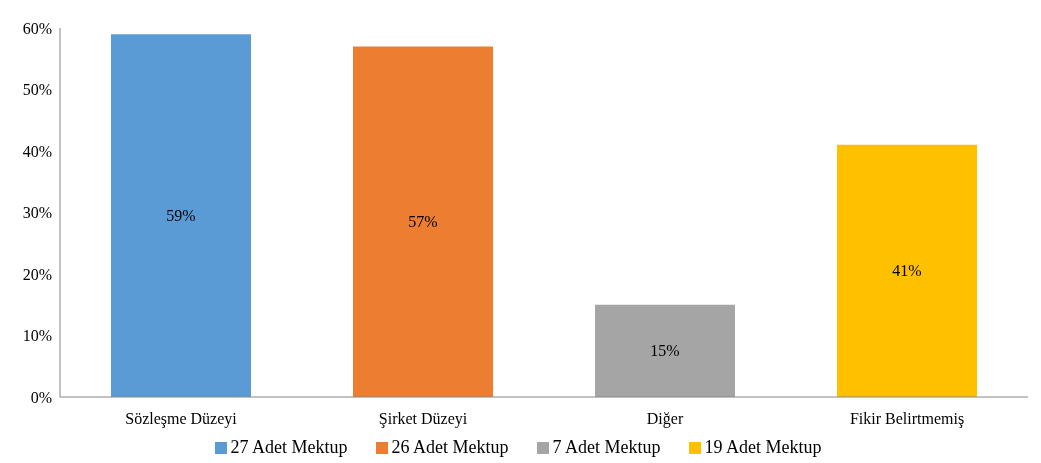 The width and height of the screenshot is (1041, 463). I want to click on y-tick-label: 40%, so click(37, 151).